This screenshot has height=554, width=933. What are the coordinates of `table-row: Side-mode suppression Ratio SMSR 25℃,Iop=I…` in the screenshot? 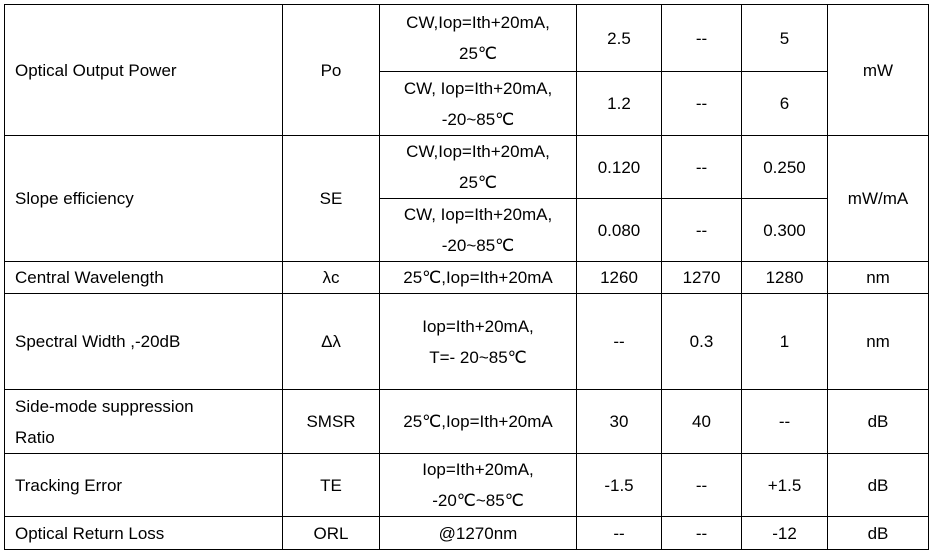 It's located at (466, 421).